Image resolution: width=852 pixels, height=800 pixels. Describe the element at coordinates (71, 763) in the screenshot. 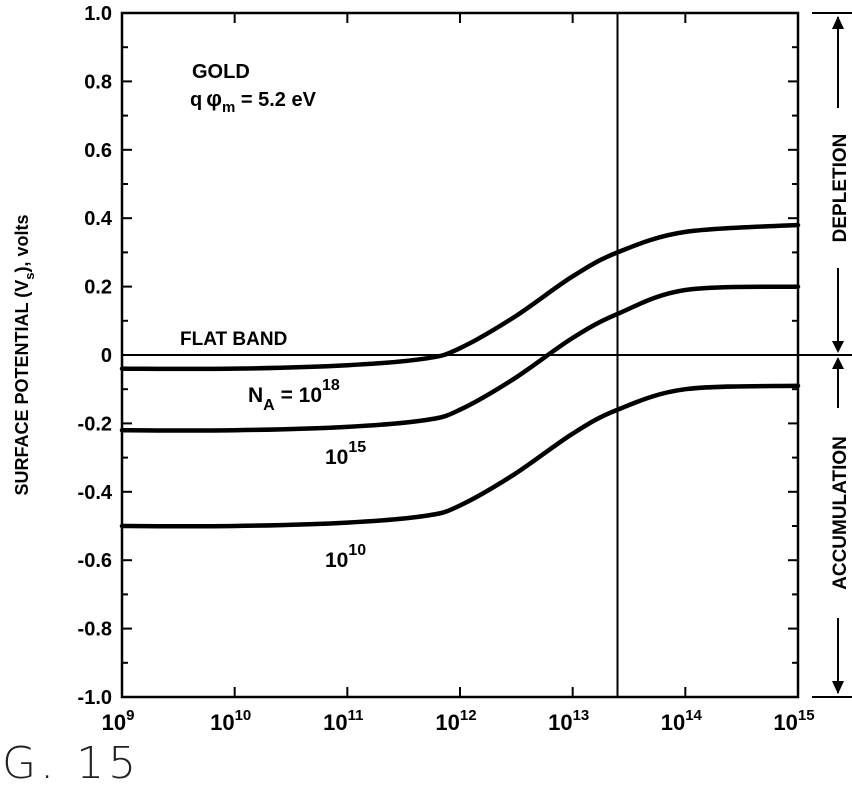

I see `figure-label: G. 15` at that location.